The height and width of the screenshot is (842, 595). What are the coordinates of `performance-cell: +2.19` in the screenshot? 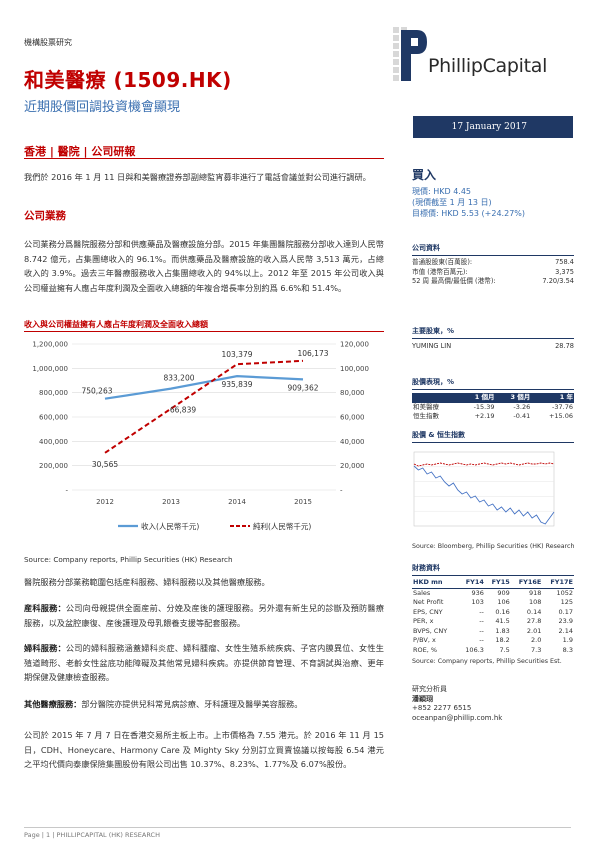 It's located at (484, 416).